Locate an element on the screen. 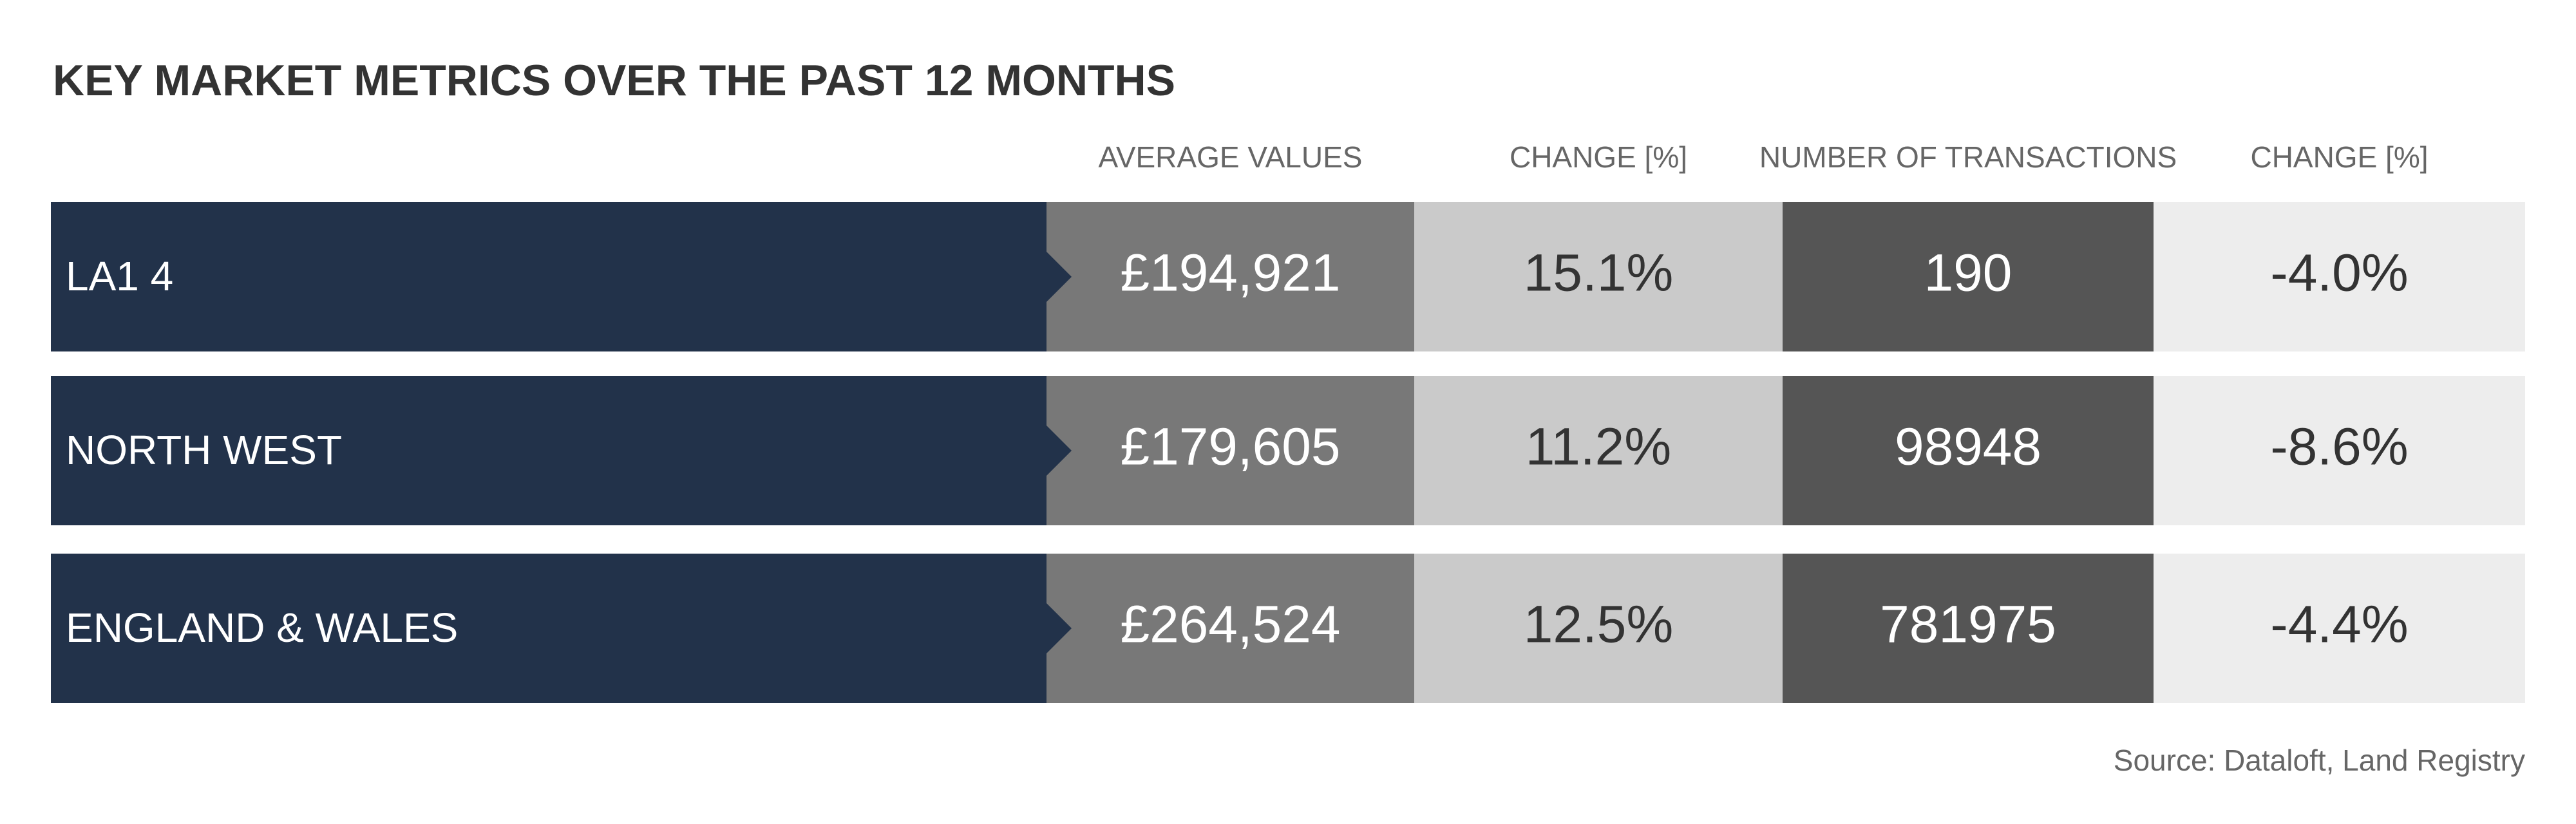 This screenshot has width=2576, height=824. transactions-change: -4.0% is located at coordinates (2339, 273).